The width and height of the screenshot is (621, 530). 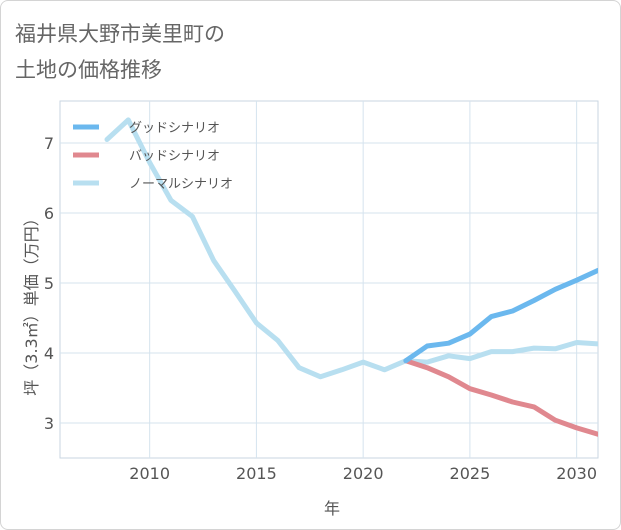 What do you see at coordinates (332, 508) in the screenshot?
I see `x-axis-title: 年` at bounding box center [332, 508].